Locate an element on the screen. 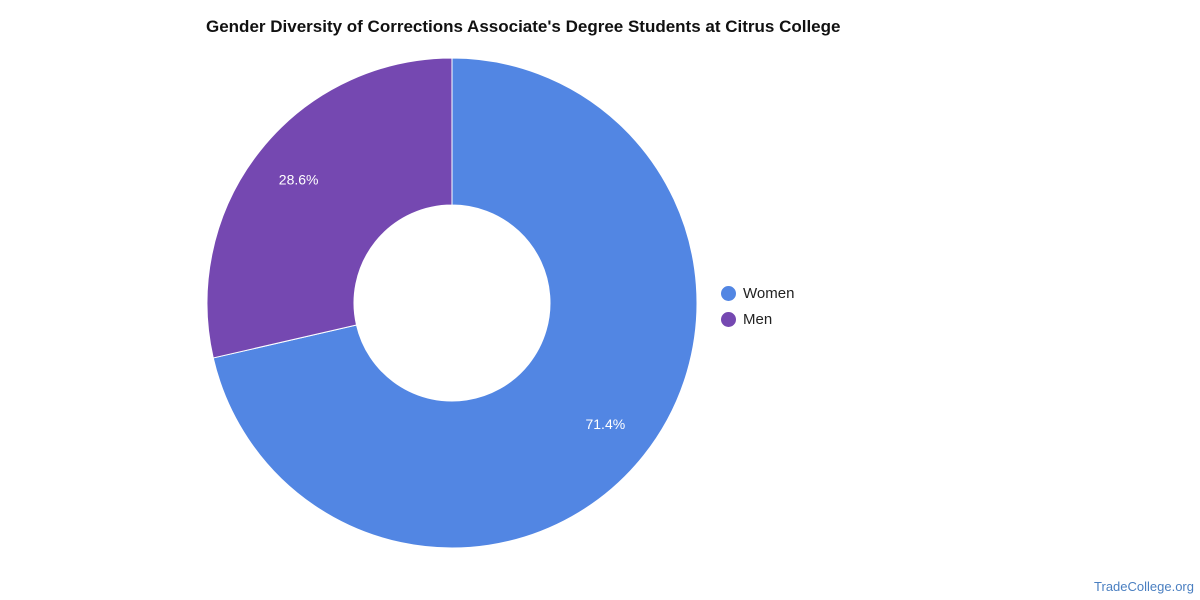 This screenshot has height=600, width=1200. legend: Women Men is located at coordinates (757, 306).